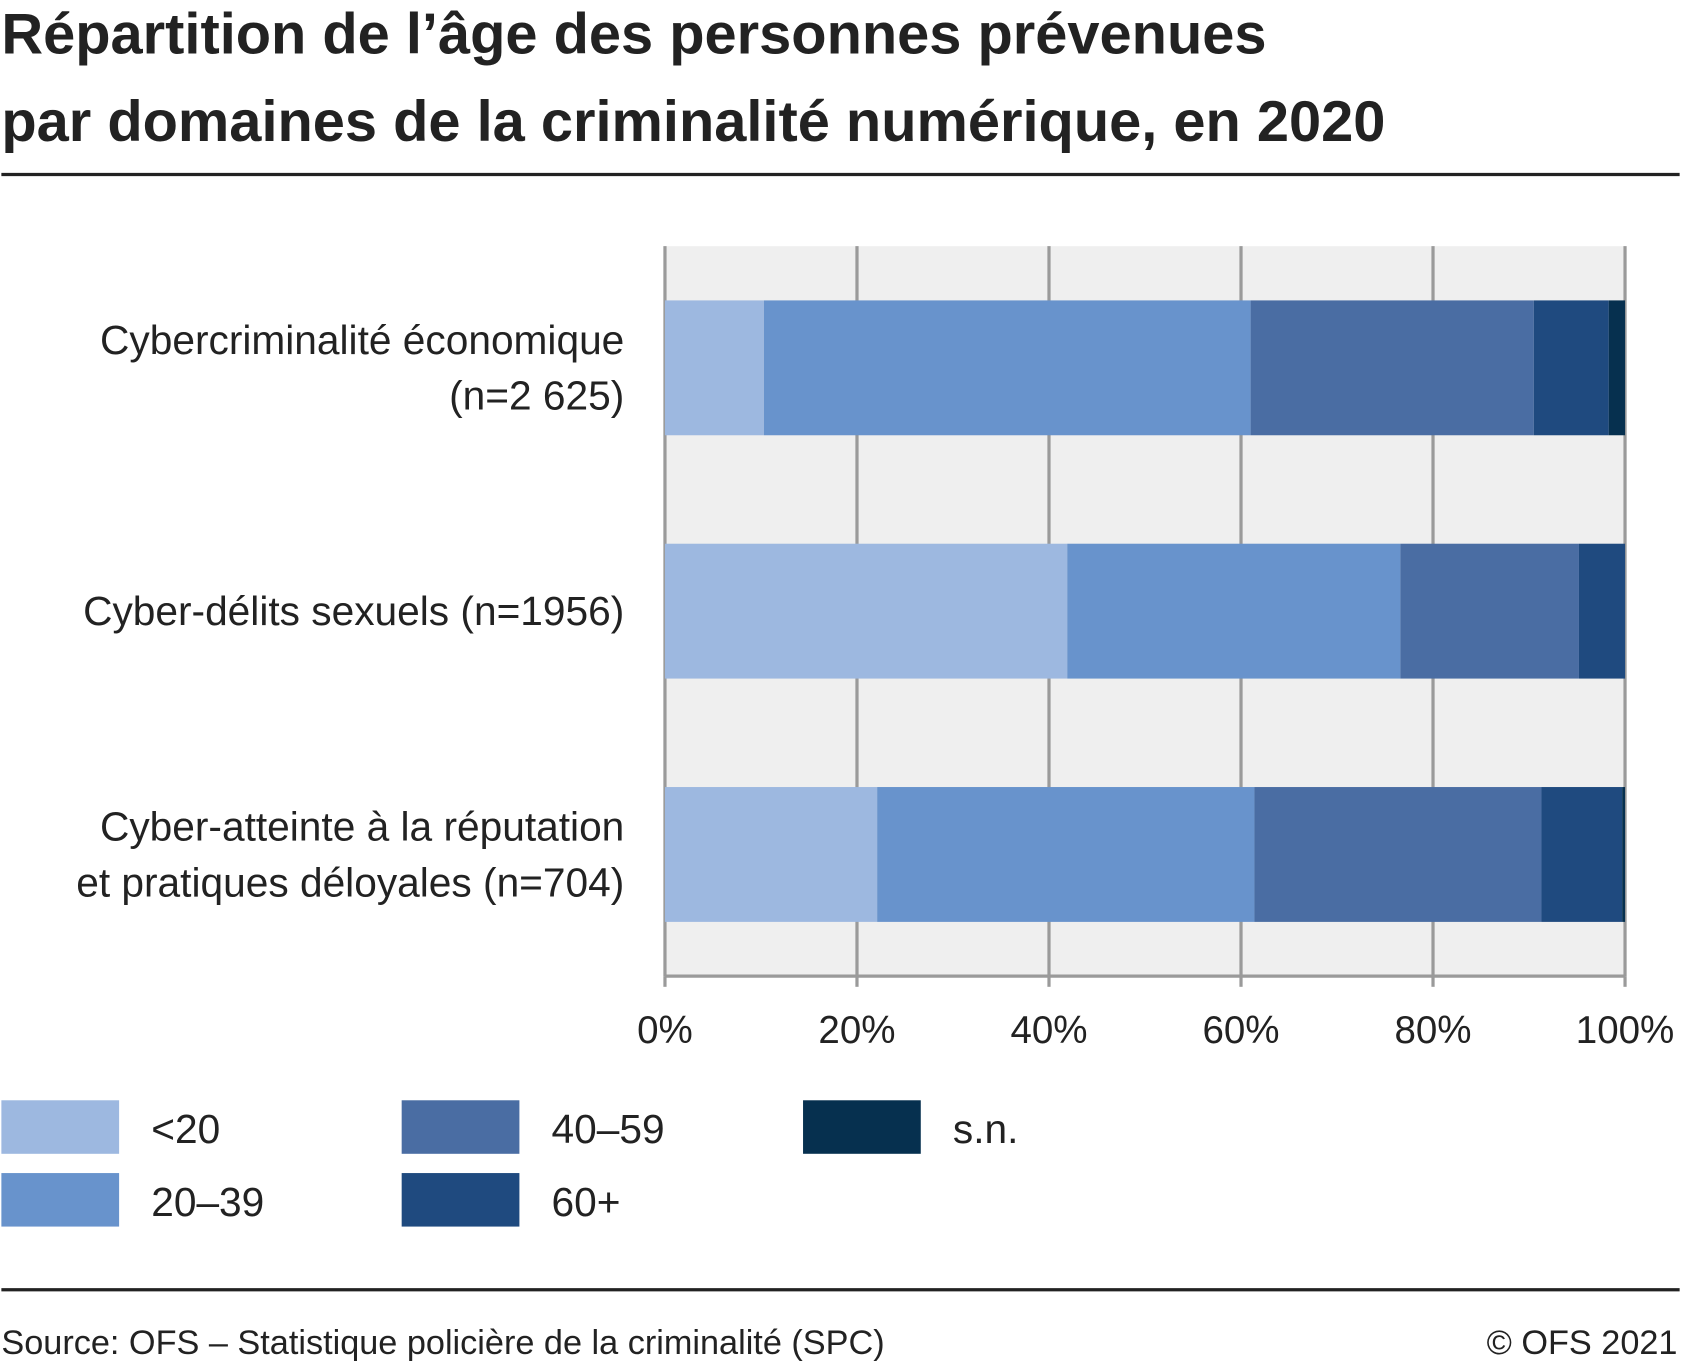 This screenshot has height=1370, width=1681. What do you see at coordinates (1625, 1030) in the screenshot?
I see `x-tick-label: 100%` at bounding box center [1625, 1030].